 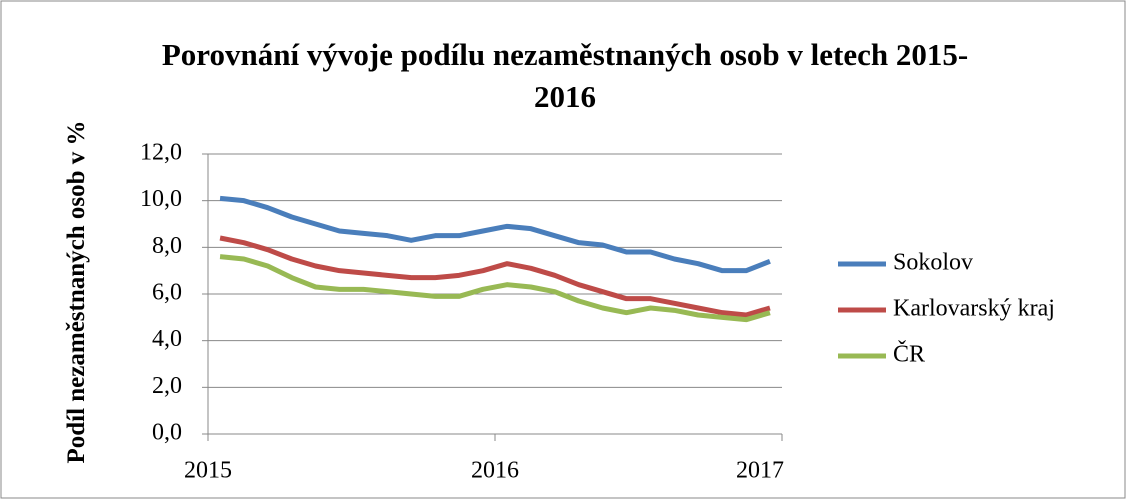 I want to click on legend-label: Sokolov, so click(x=933, y=263).